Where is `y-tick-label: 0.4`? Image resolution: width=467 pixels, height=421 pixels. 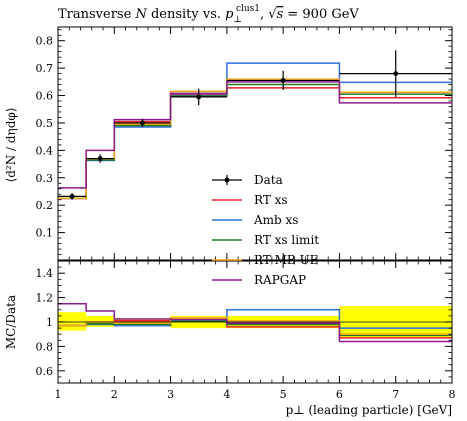
y-tick-label: 0.4 is located at coordinates (45, 150).